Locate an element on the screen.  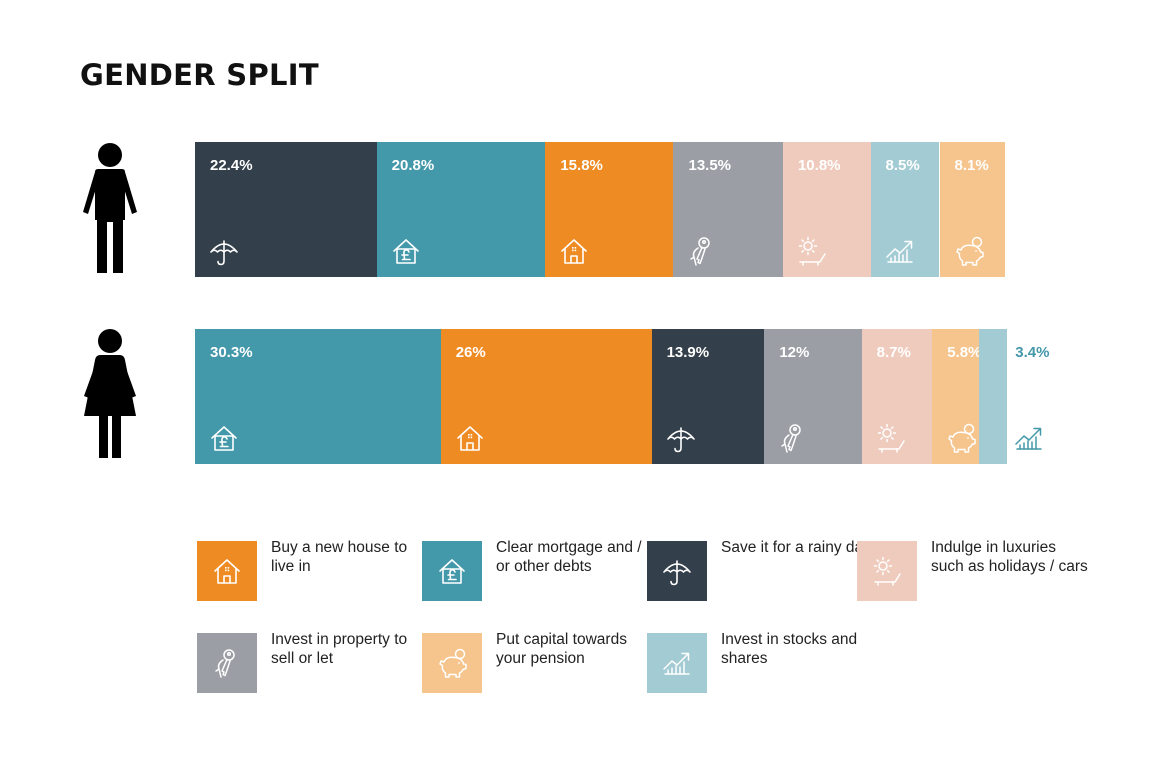
bar-segment-female-luxury: 8.7% is located at coordinates (897, 396).